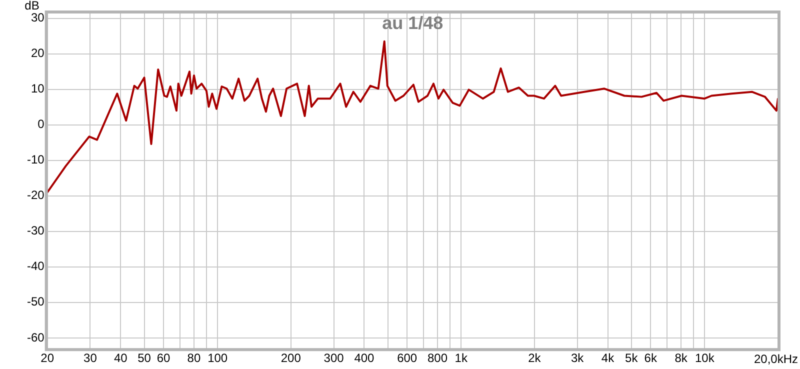  I want to click on x-tick-label: 30, so click(91, 358).